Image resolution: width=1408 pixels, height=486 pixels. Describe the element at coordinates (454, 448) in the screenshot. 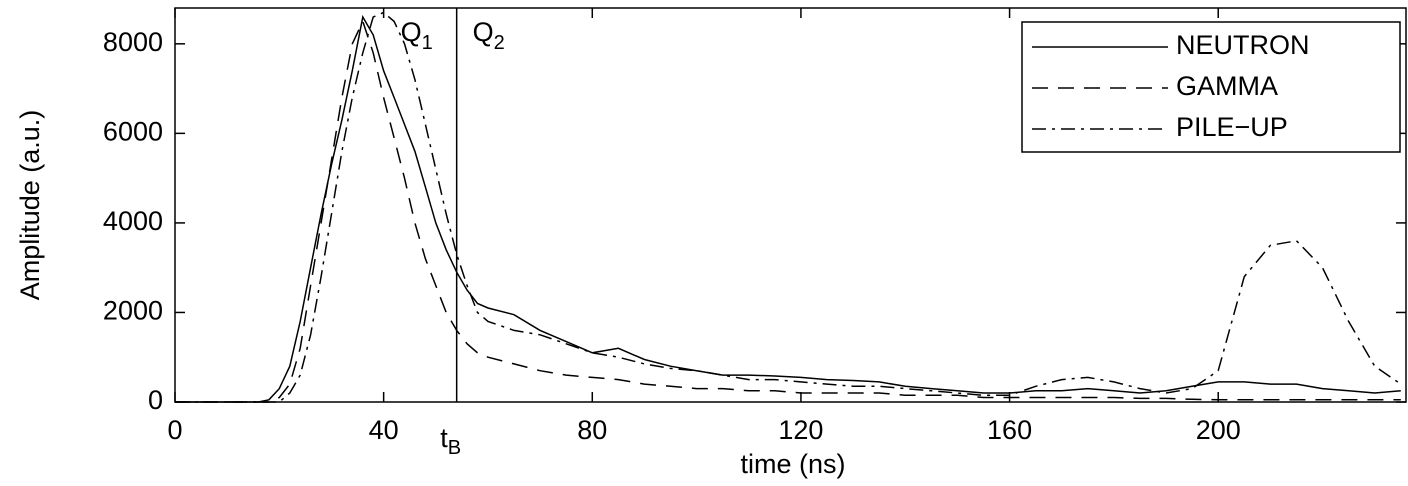

I see `marker-label-sub: B` at that location.